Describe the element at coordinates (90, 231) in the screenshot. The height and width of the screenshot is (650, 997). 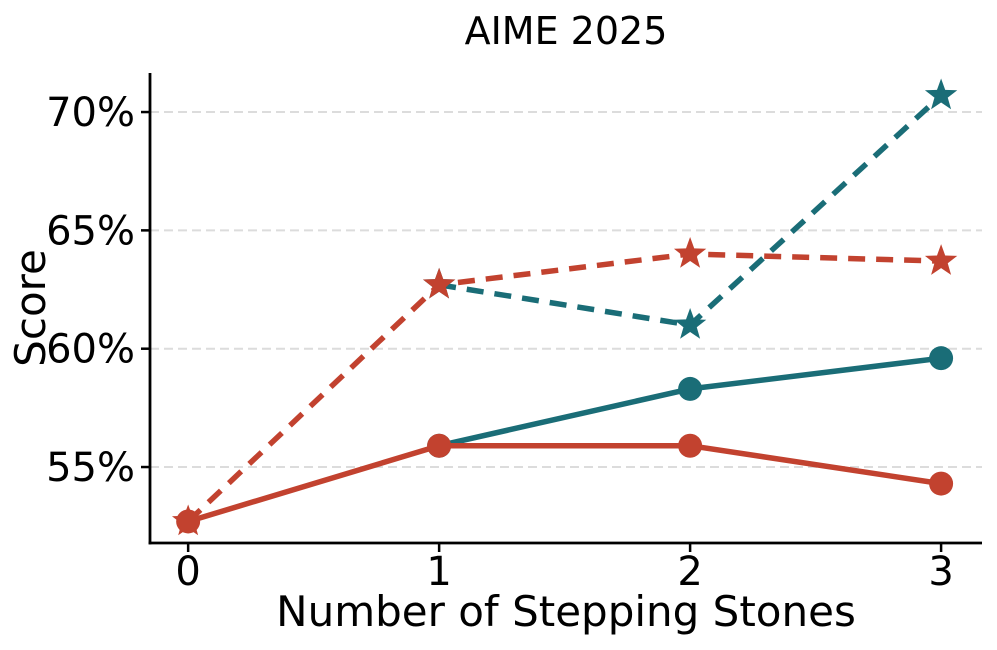
I see `y-tick-label: 65%` at that location.